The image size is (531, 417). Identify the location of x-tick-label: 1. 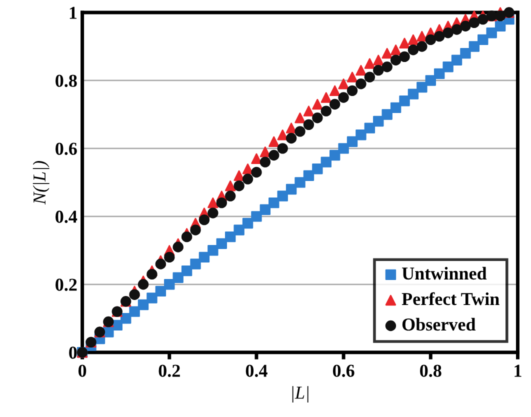
(518, 370).